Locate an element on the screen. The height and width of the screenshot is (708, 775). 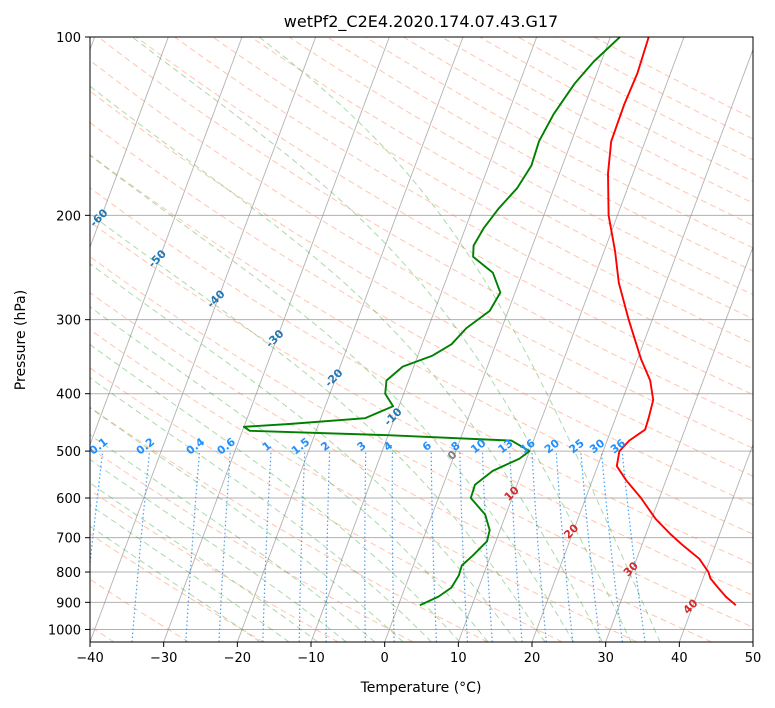
dry-adiabat-label: 40 is located at coordinates (691, 606).